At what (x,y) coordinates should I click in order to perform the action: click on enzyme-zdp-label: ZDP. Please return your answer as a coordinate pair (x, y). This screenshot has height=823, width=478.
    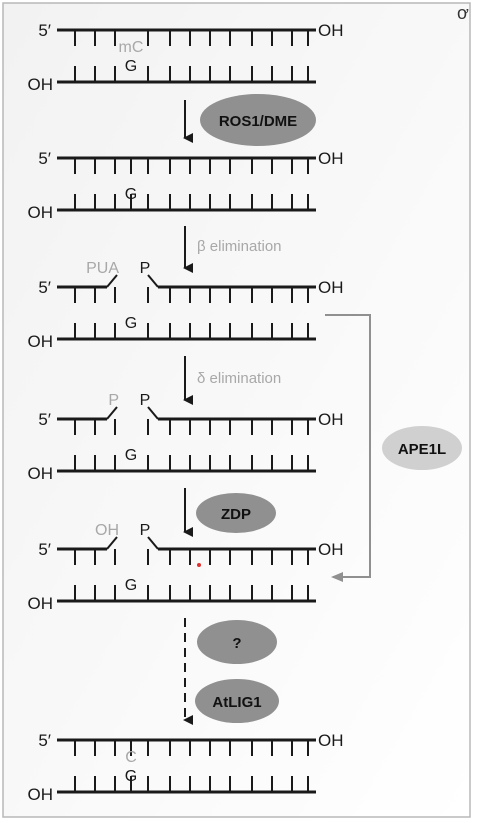
    Looking at the image, I should click on (236, 514).